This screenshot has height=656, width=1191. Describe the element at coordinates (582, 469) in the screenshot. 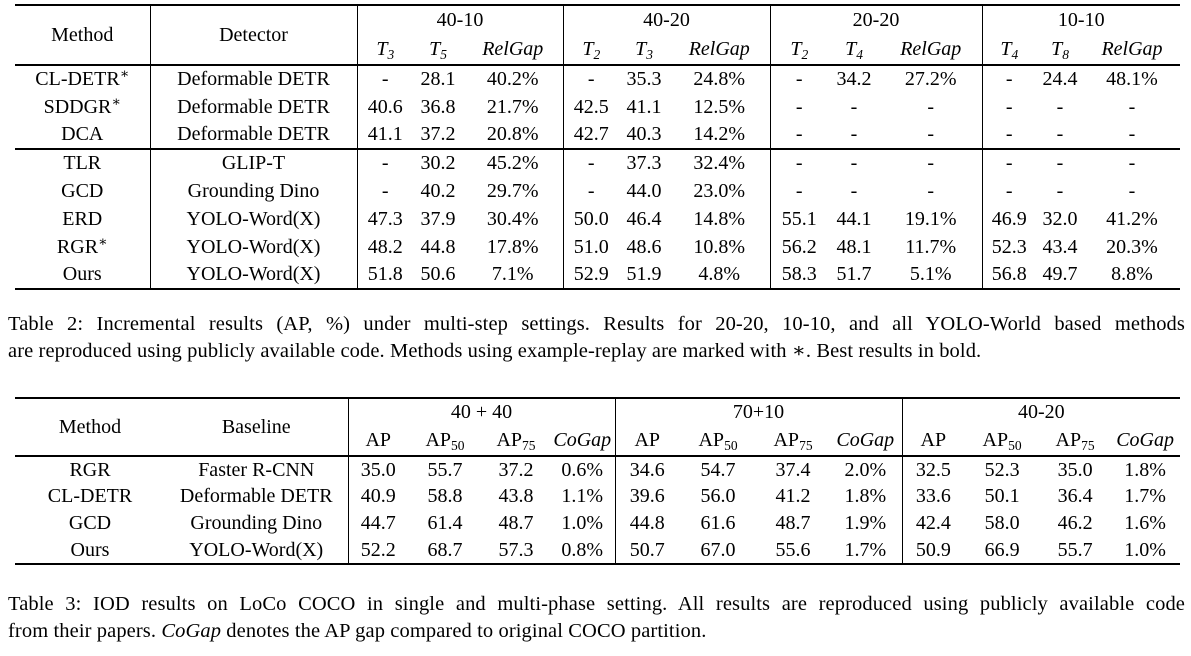

I see `value-cell: 0.6%` at that location.